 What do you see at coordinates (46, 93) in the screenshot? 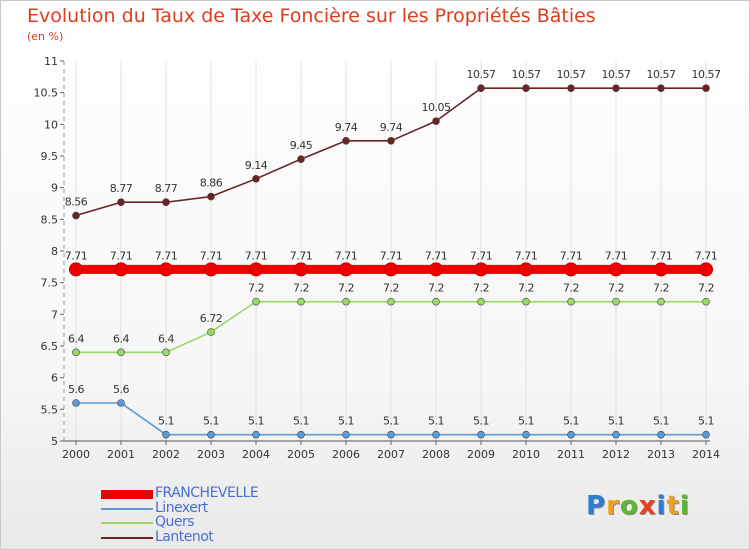
I see `y-tick-label: 10.5` at bounding box center [46, 93].